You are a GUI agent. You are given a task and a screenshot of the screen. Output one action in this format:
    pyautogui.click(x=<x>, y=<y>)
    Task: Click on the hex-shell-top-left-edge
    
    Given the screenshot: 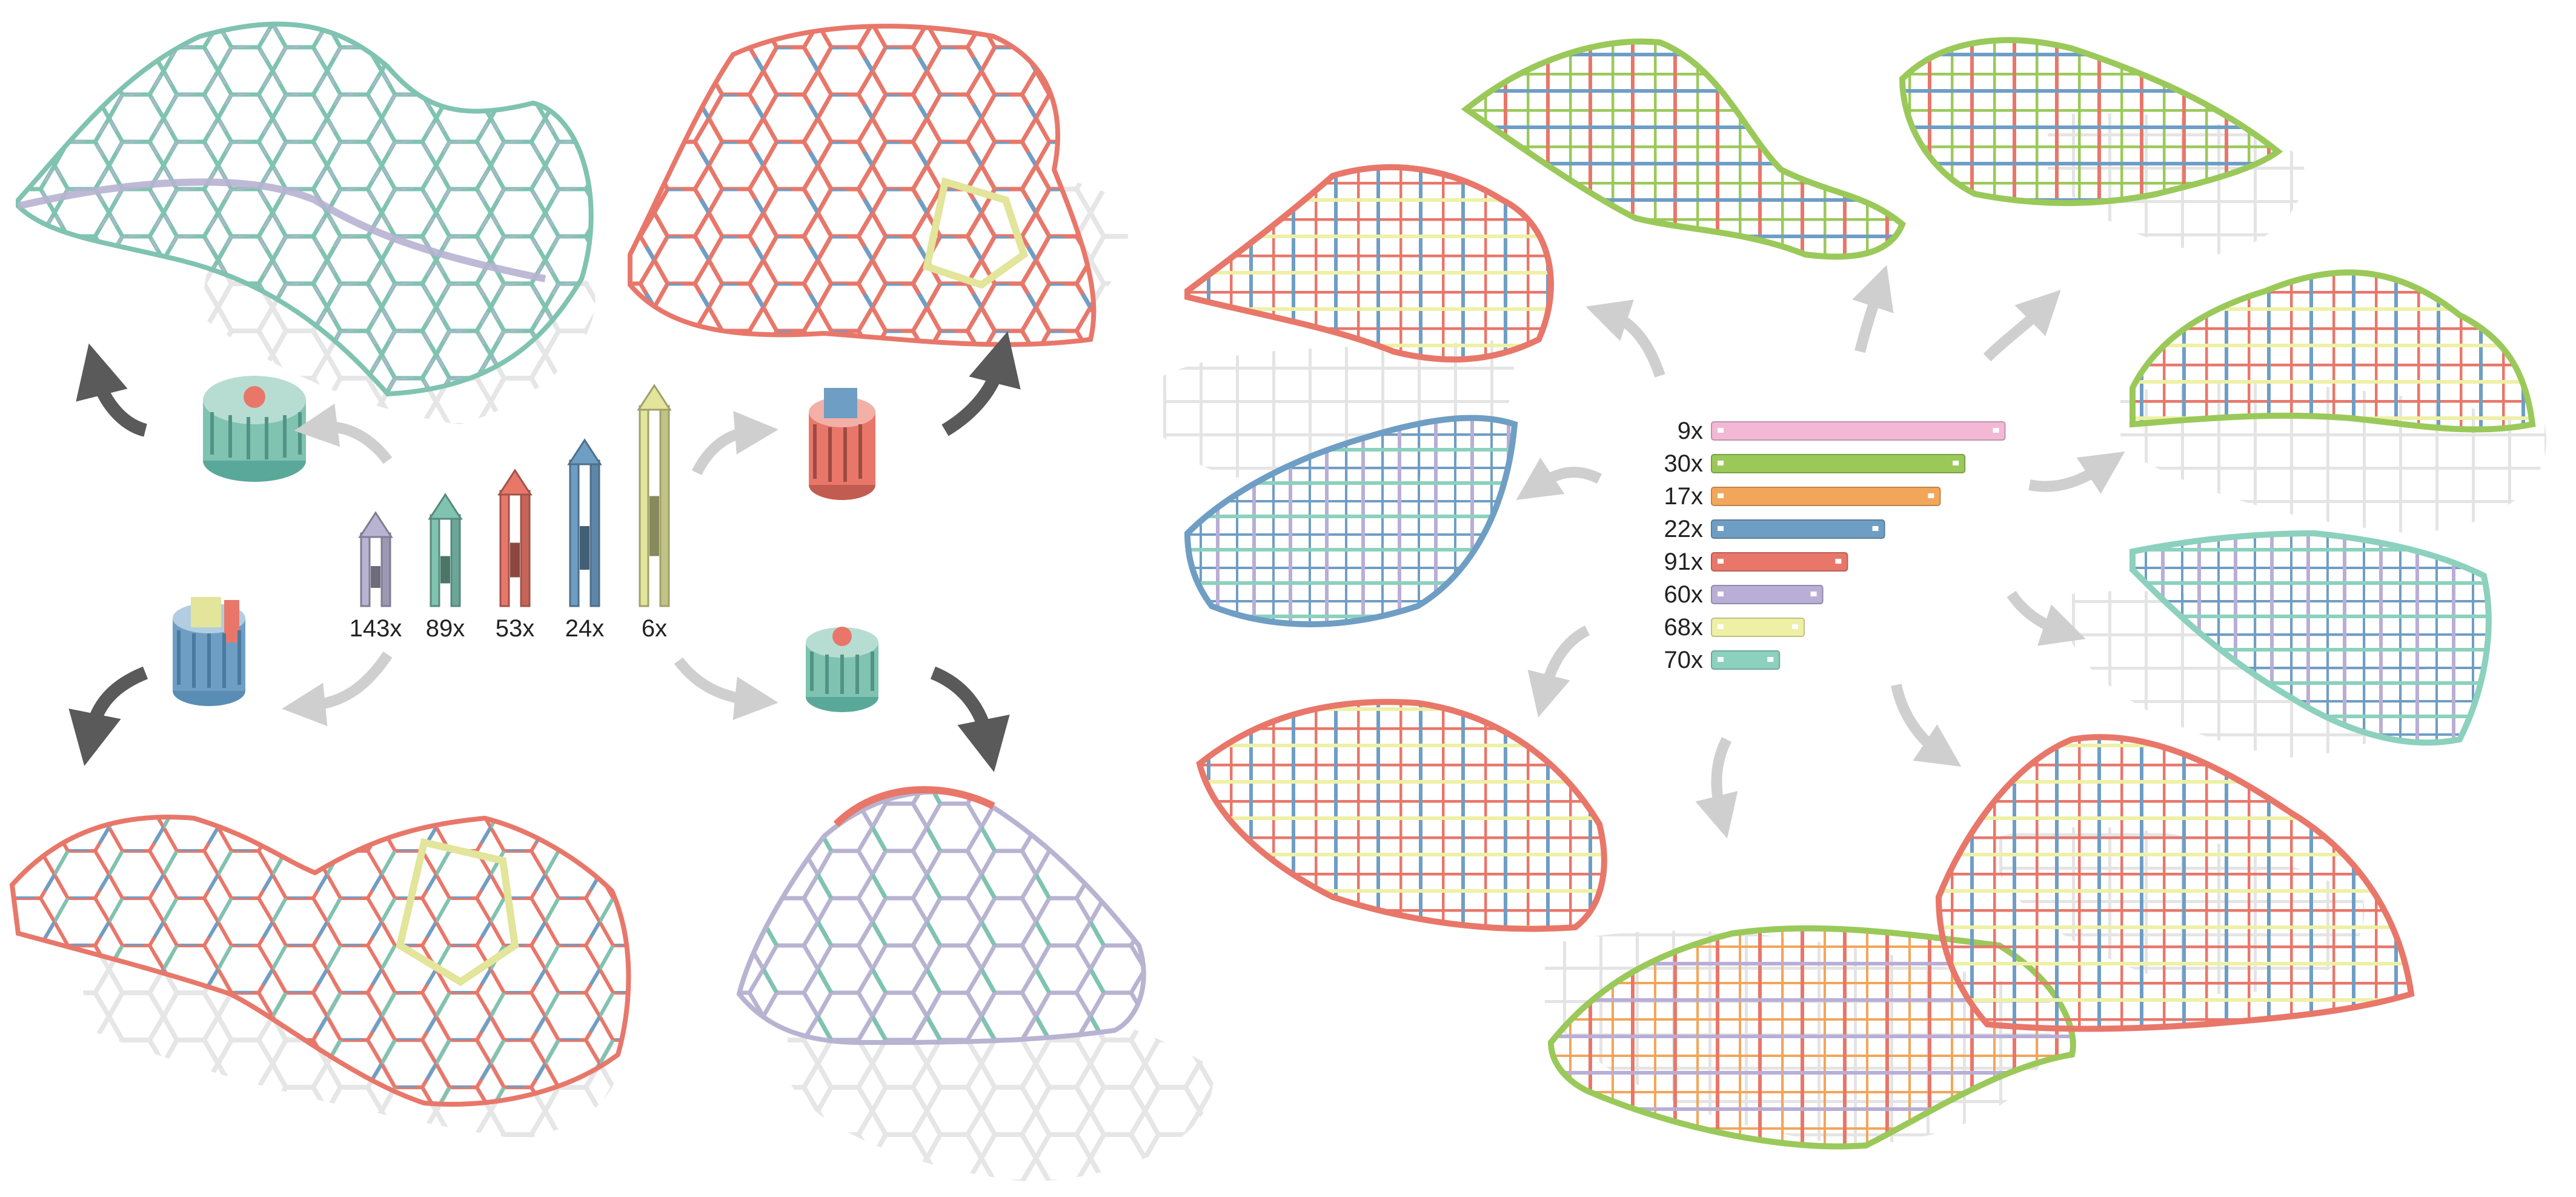 What is the action you would take?
    pyautogui.click(x=281, y=230)
    